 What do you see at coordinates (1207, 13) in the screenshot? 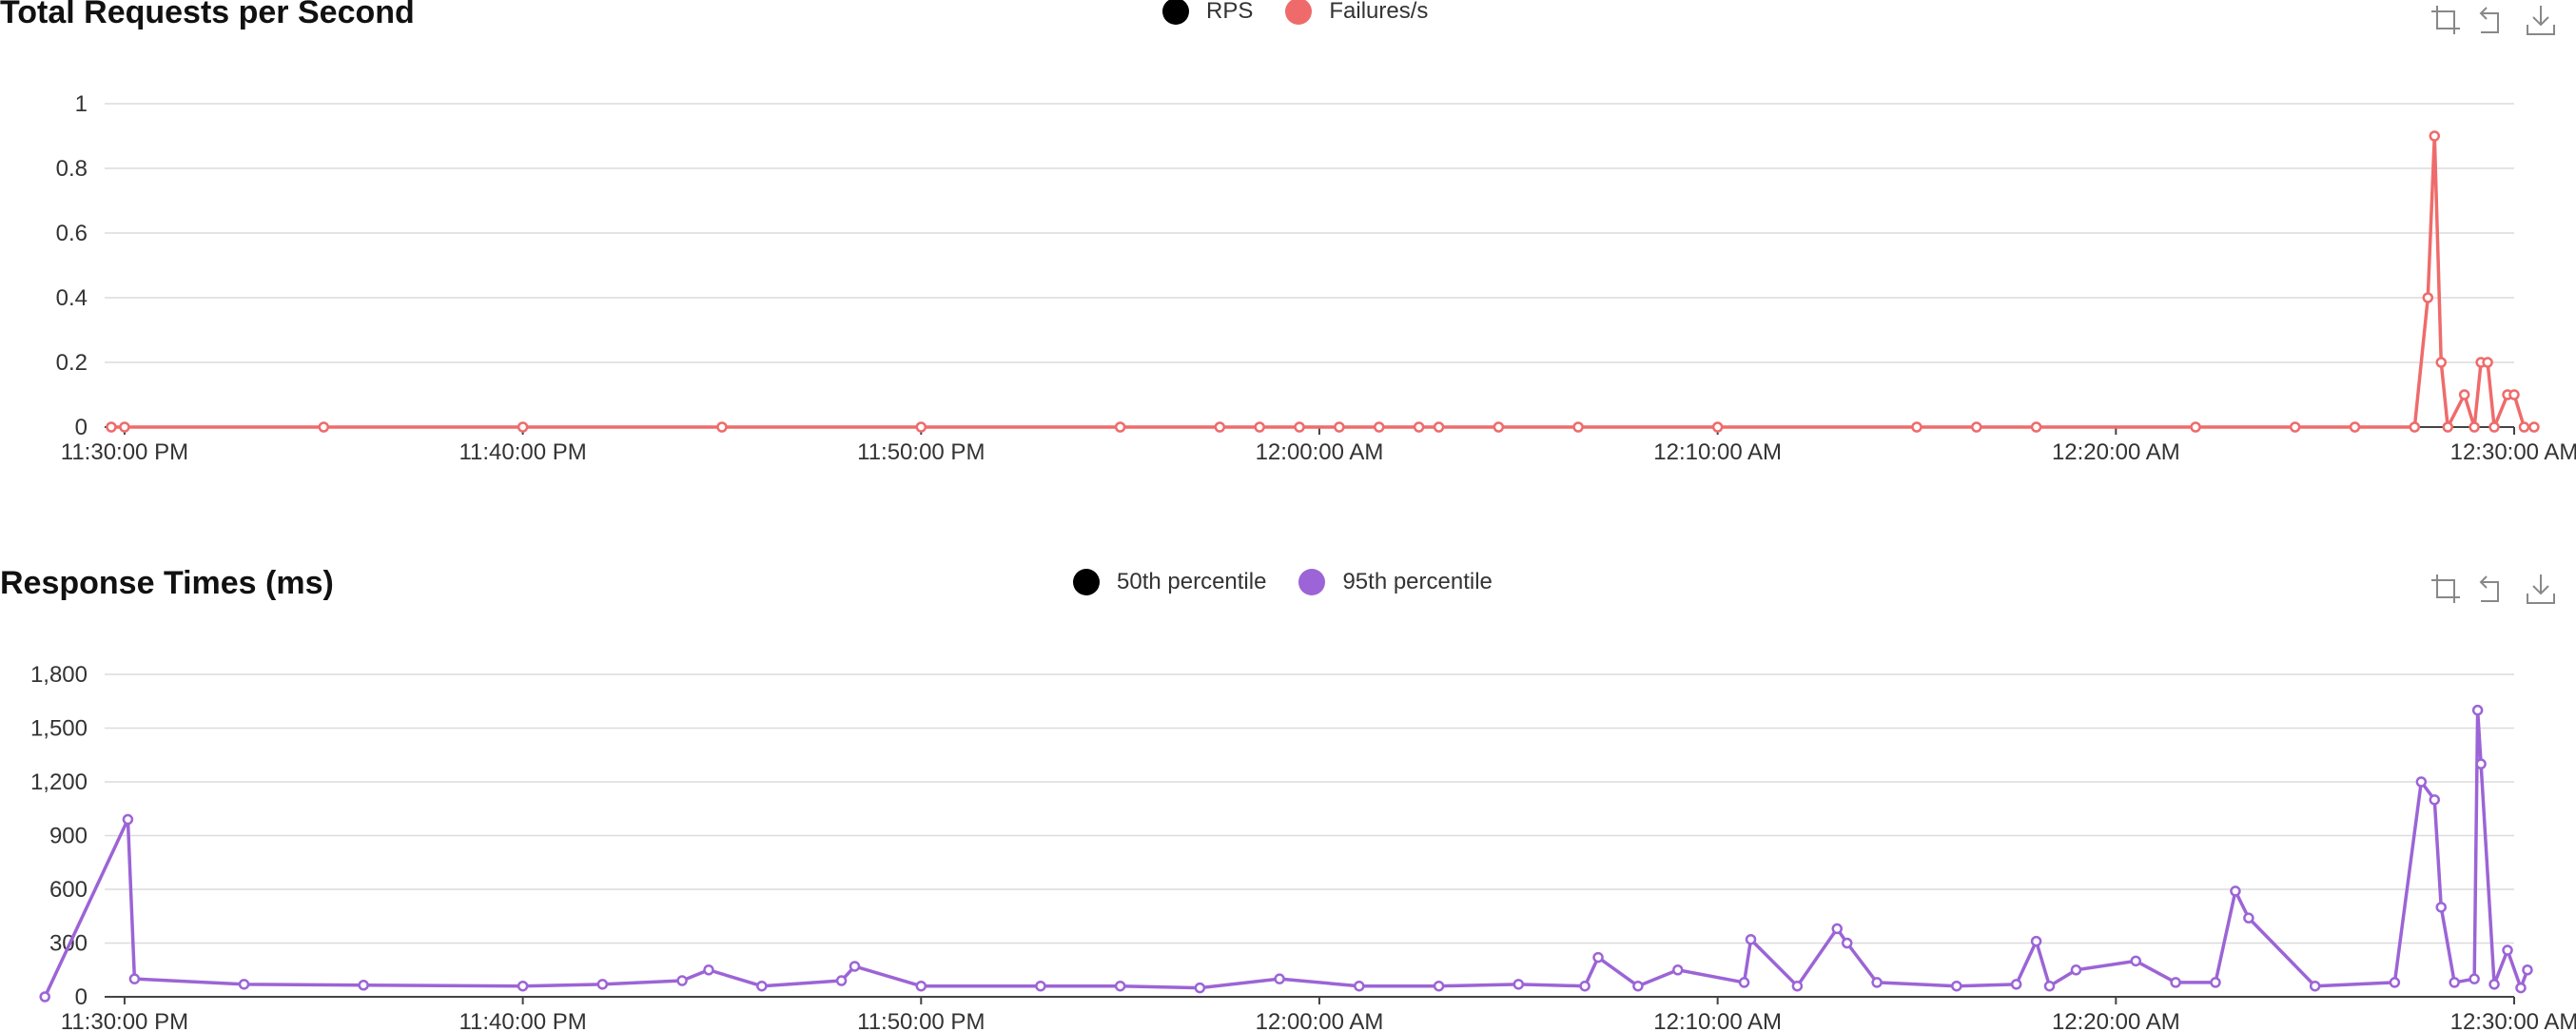
I see `legend-item-rps: RPS` at bounding box center [1207, 13].